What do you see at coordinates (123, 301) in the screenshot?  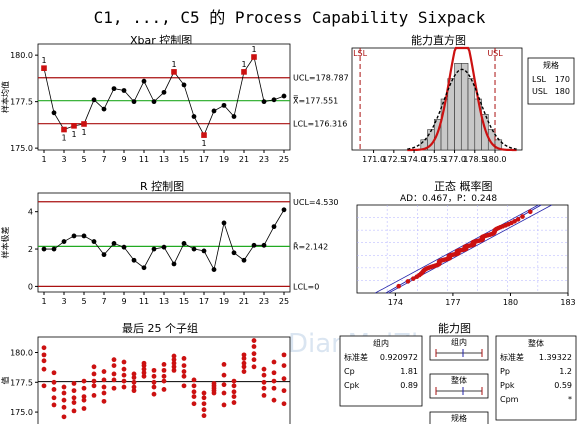 I see `r-xtick-label: 9` at bounding box center [123, 301].